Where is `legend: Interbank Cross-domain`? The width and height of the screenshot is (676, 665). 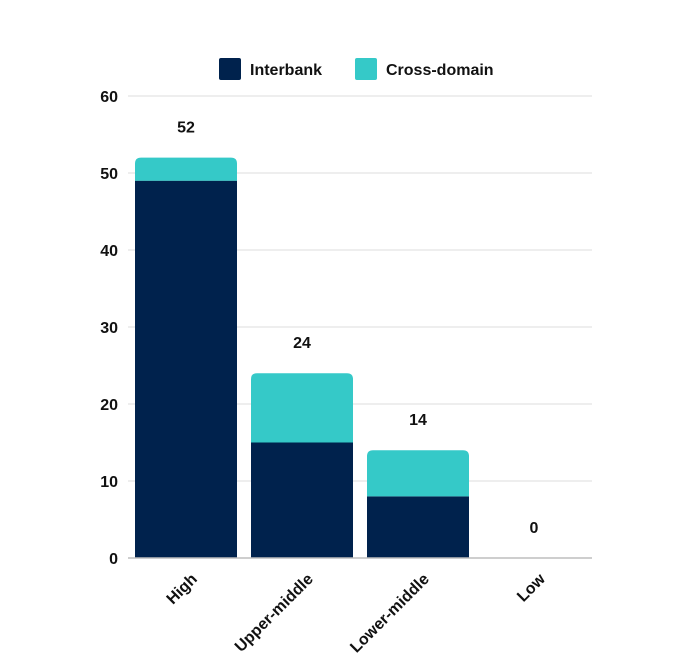 legend: Interbank Cross-domain is located at coordinates (356, 69).